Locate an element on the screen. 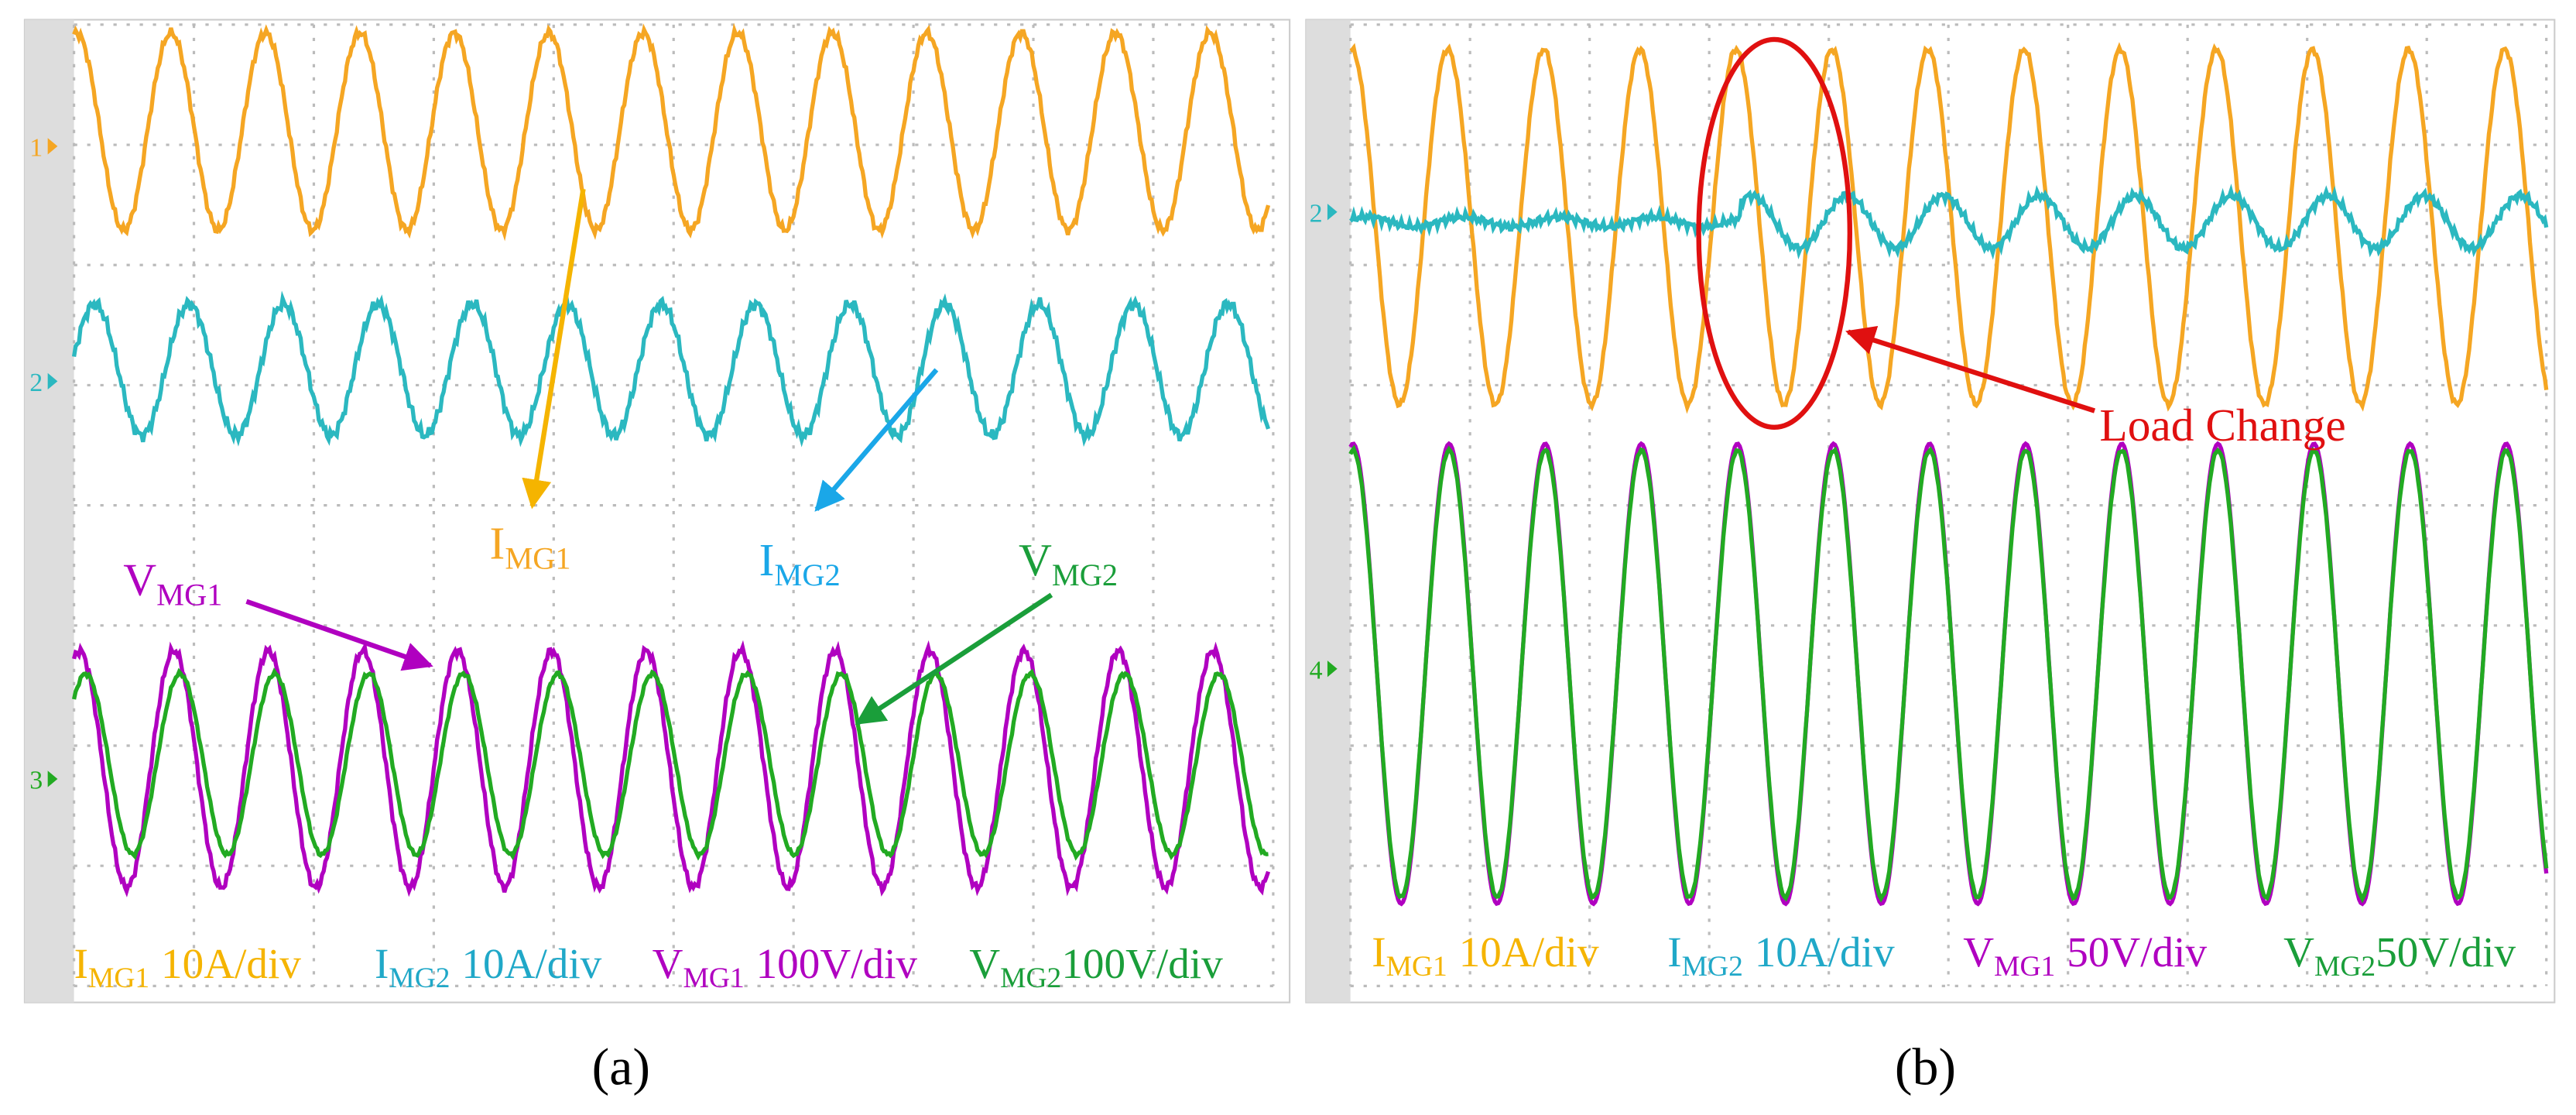 This screenshot has width=2576, height=1115. label: VMG2100V/div is located at coordinates (1096, 967).